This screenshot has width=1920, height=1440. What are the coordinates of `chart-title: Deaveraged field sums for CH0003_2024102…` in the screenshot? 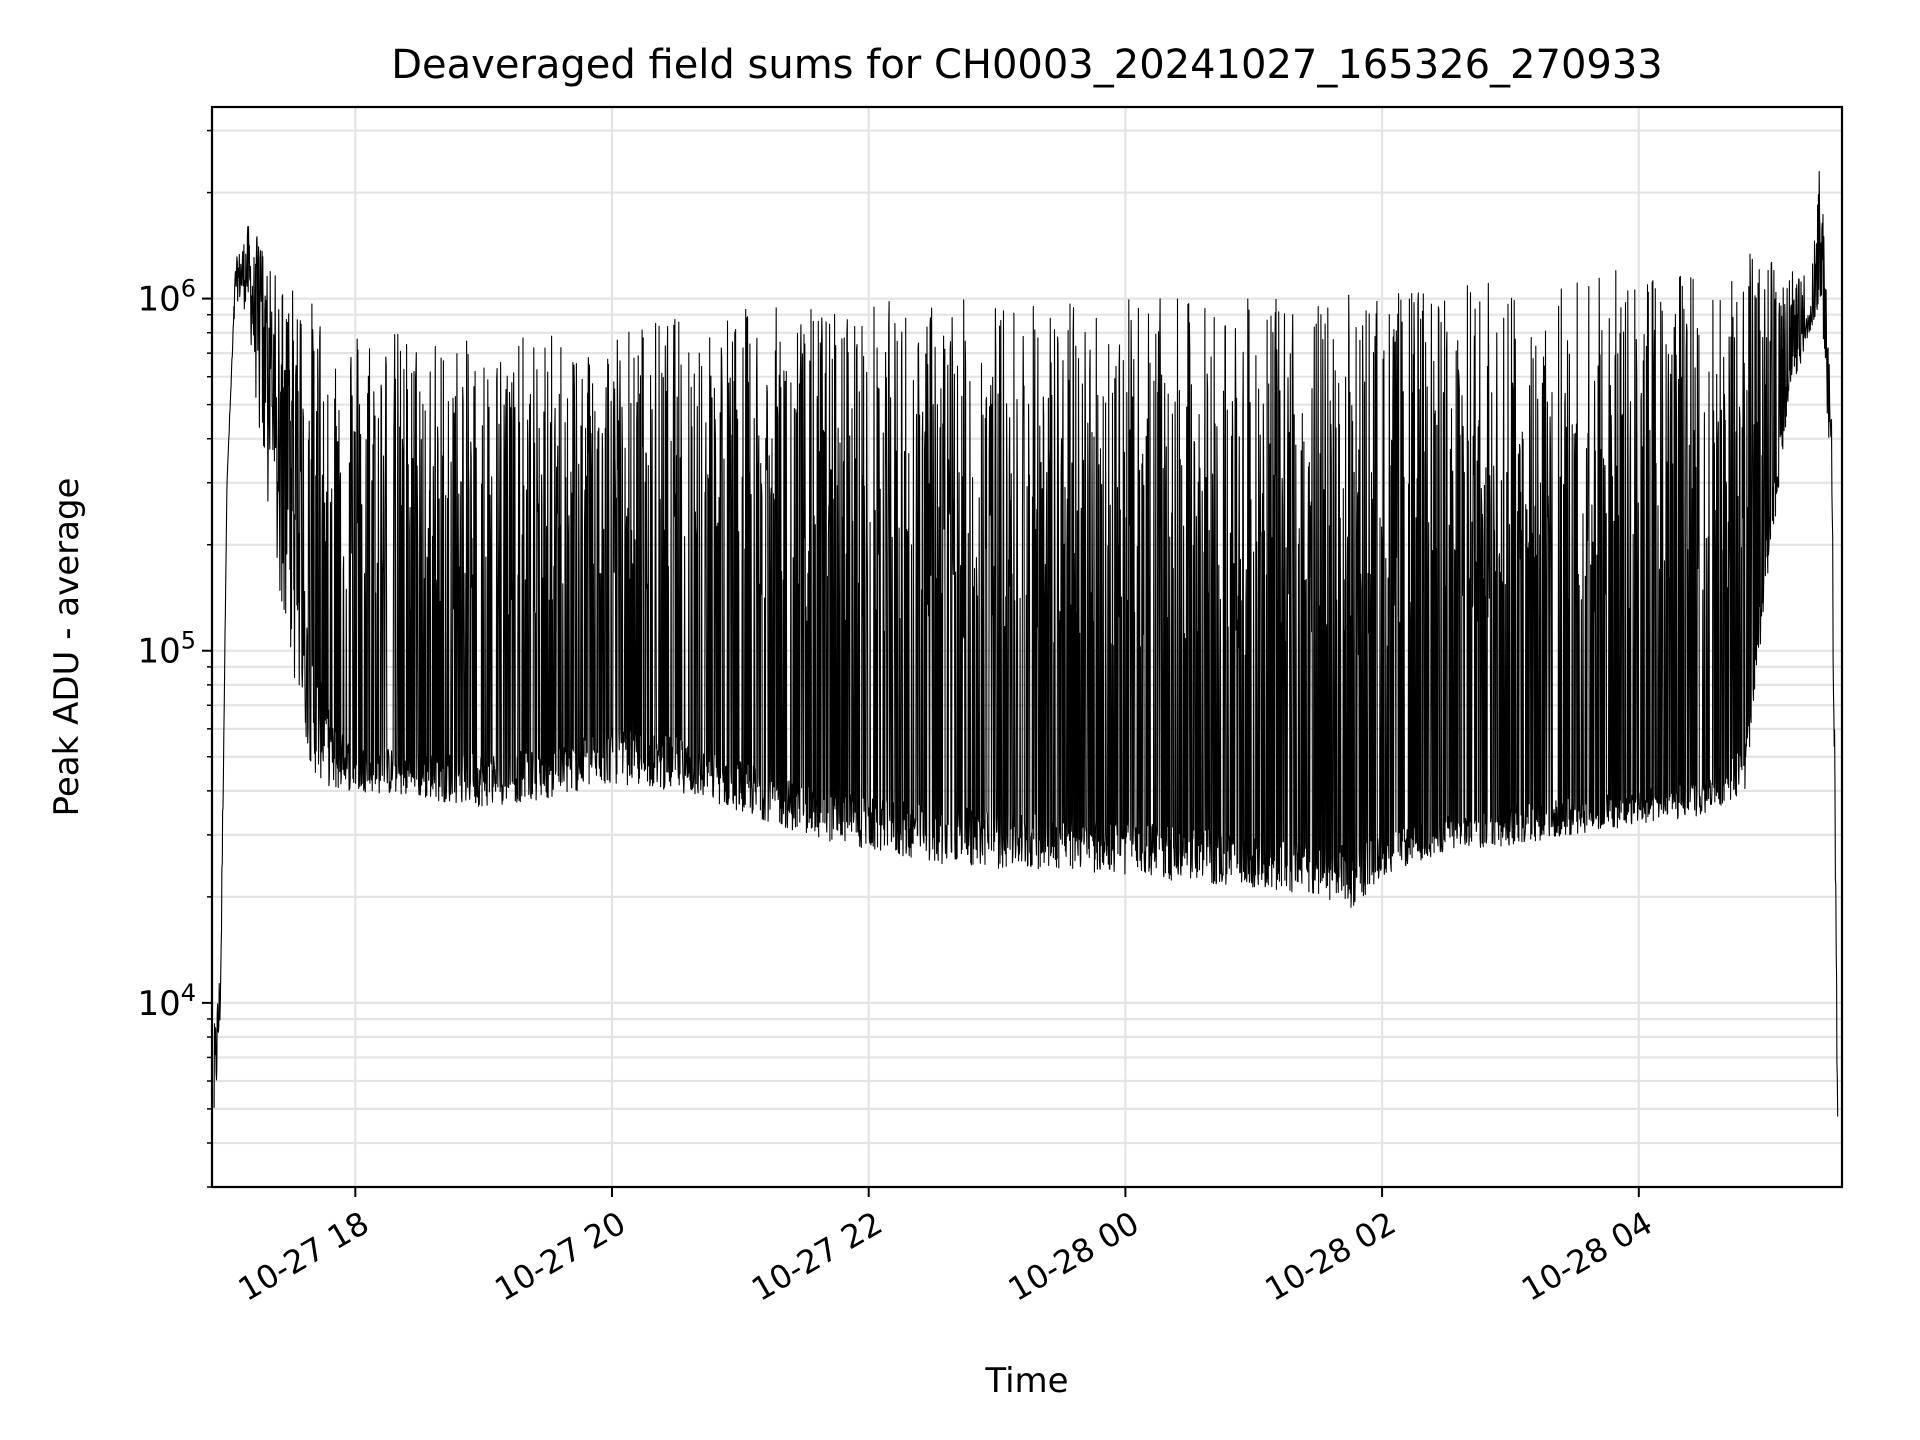 It's located at (1027, 65).